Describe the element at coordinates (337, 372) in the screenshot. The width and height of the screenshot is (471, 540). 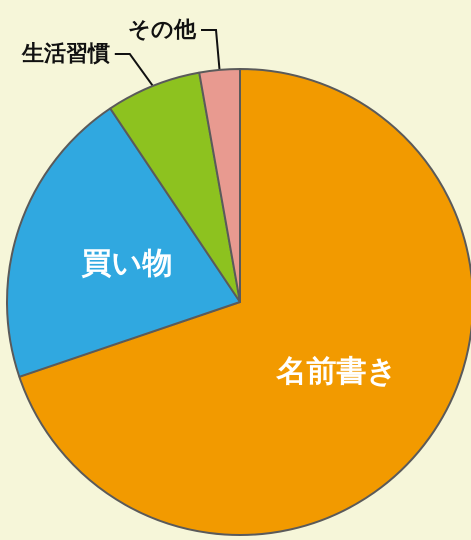
I see `slice-label: 名前書き` at that location.